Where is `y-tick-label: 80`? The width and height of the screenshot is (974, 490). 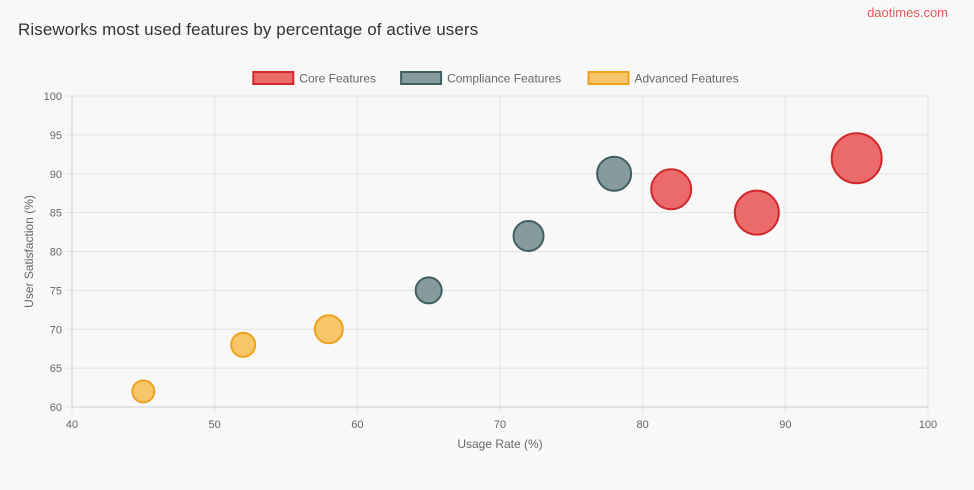 y-tick-label: 80 is located at coordinates (56, 253).